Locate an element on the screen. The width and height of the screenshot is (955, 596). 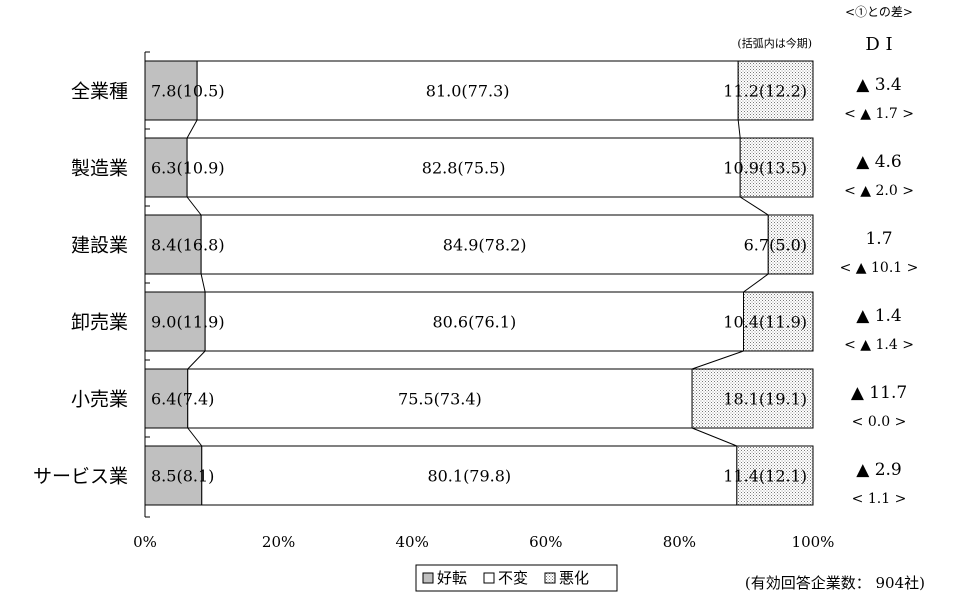
di-header: D I is located at coordinates (878, 44).